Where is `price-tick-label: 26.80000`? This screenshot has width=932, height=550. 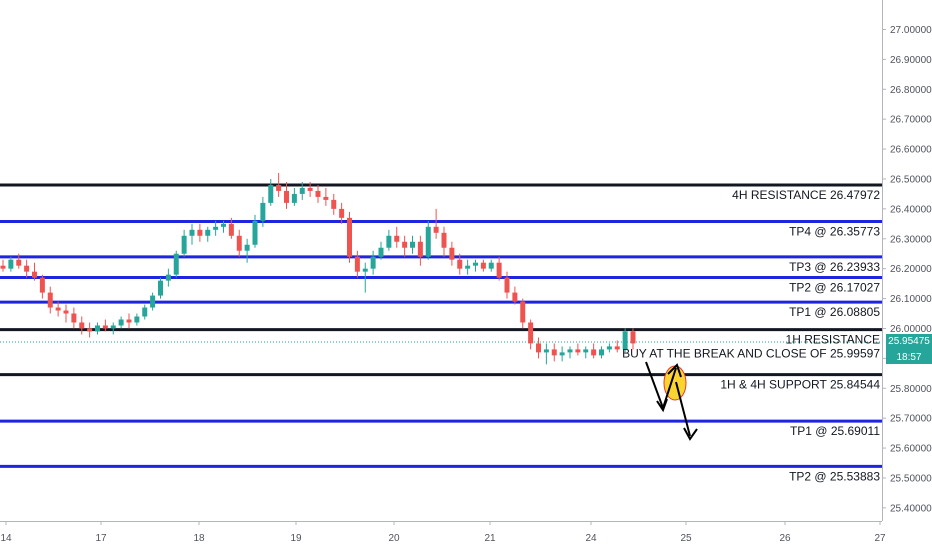 price-tick-label: 26.80000 is located at coordinates (911, 90).